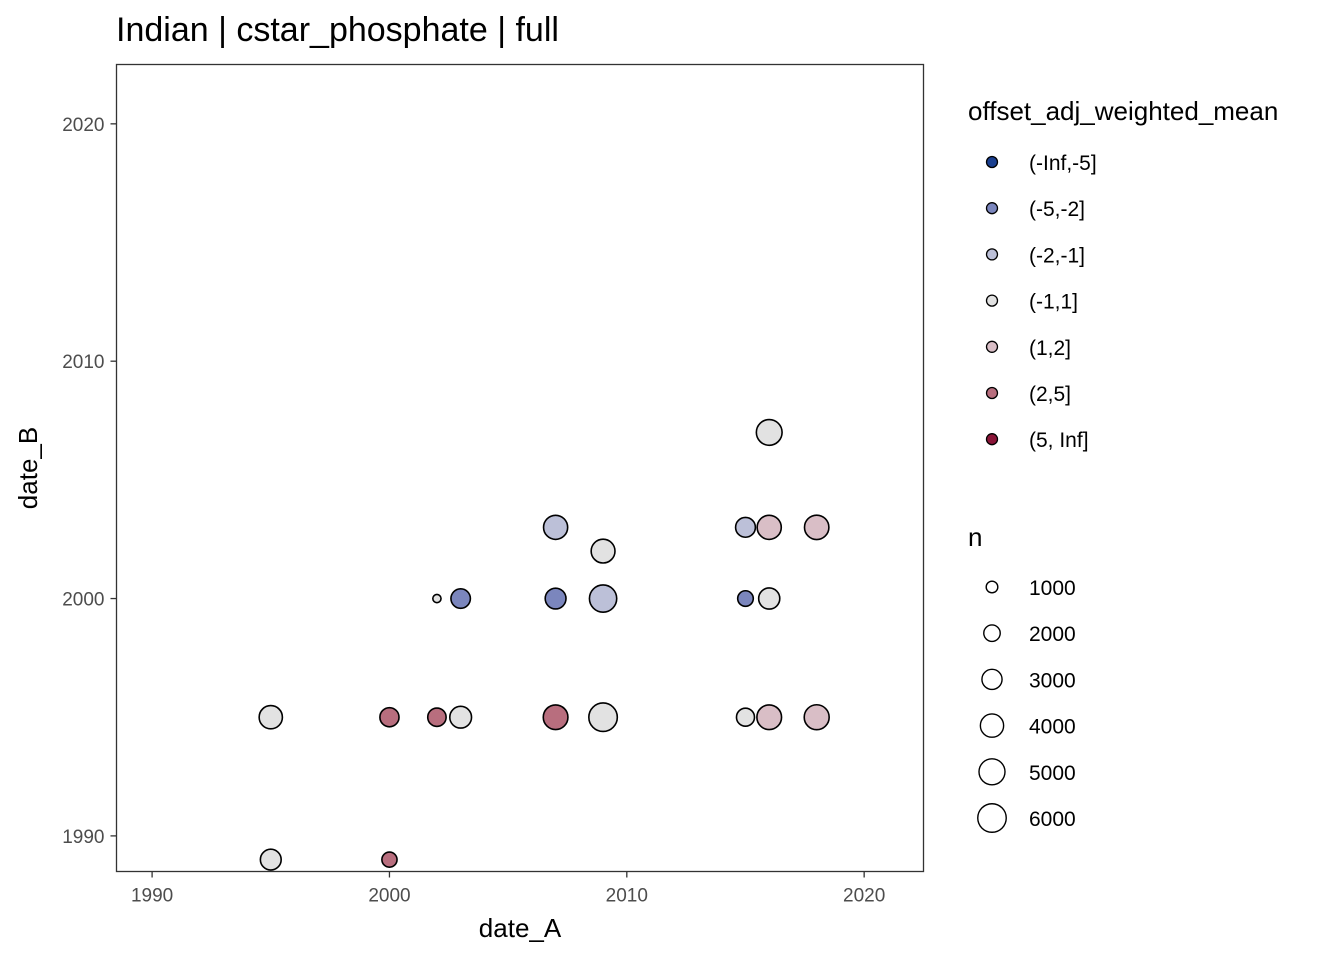  What do you see at coordinates (152, 896) in the screenshot?
I see `x-tick-label: 1990` at bounding box center [152, 896].